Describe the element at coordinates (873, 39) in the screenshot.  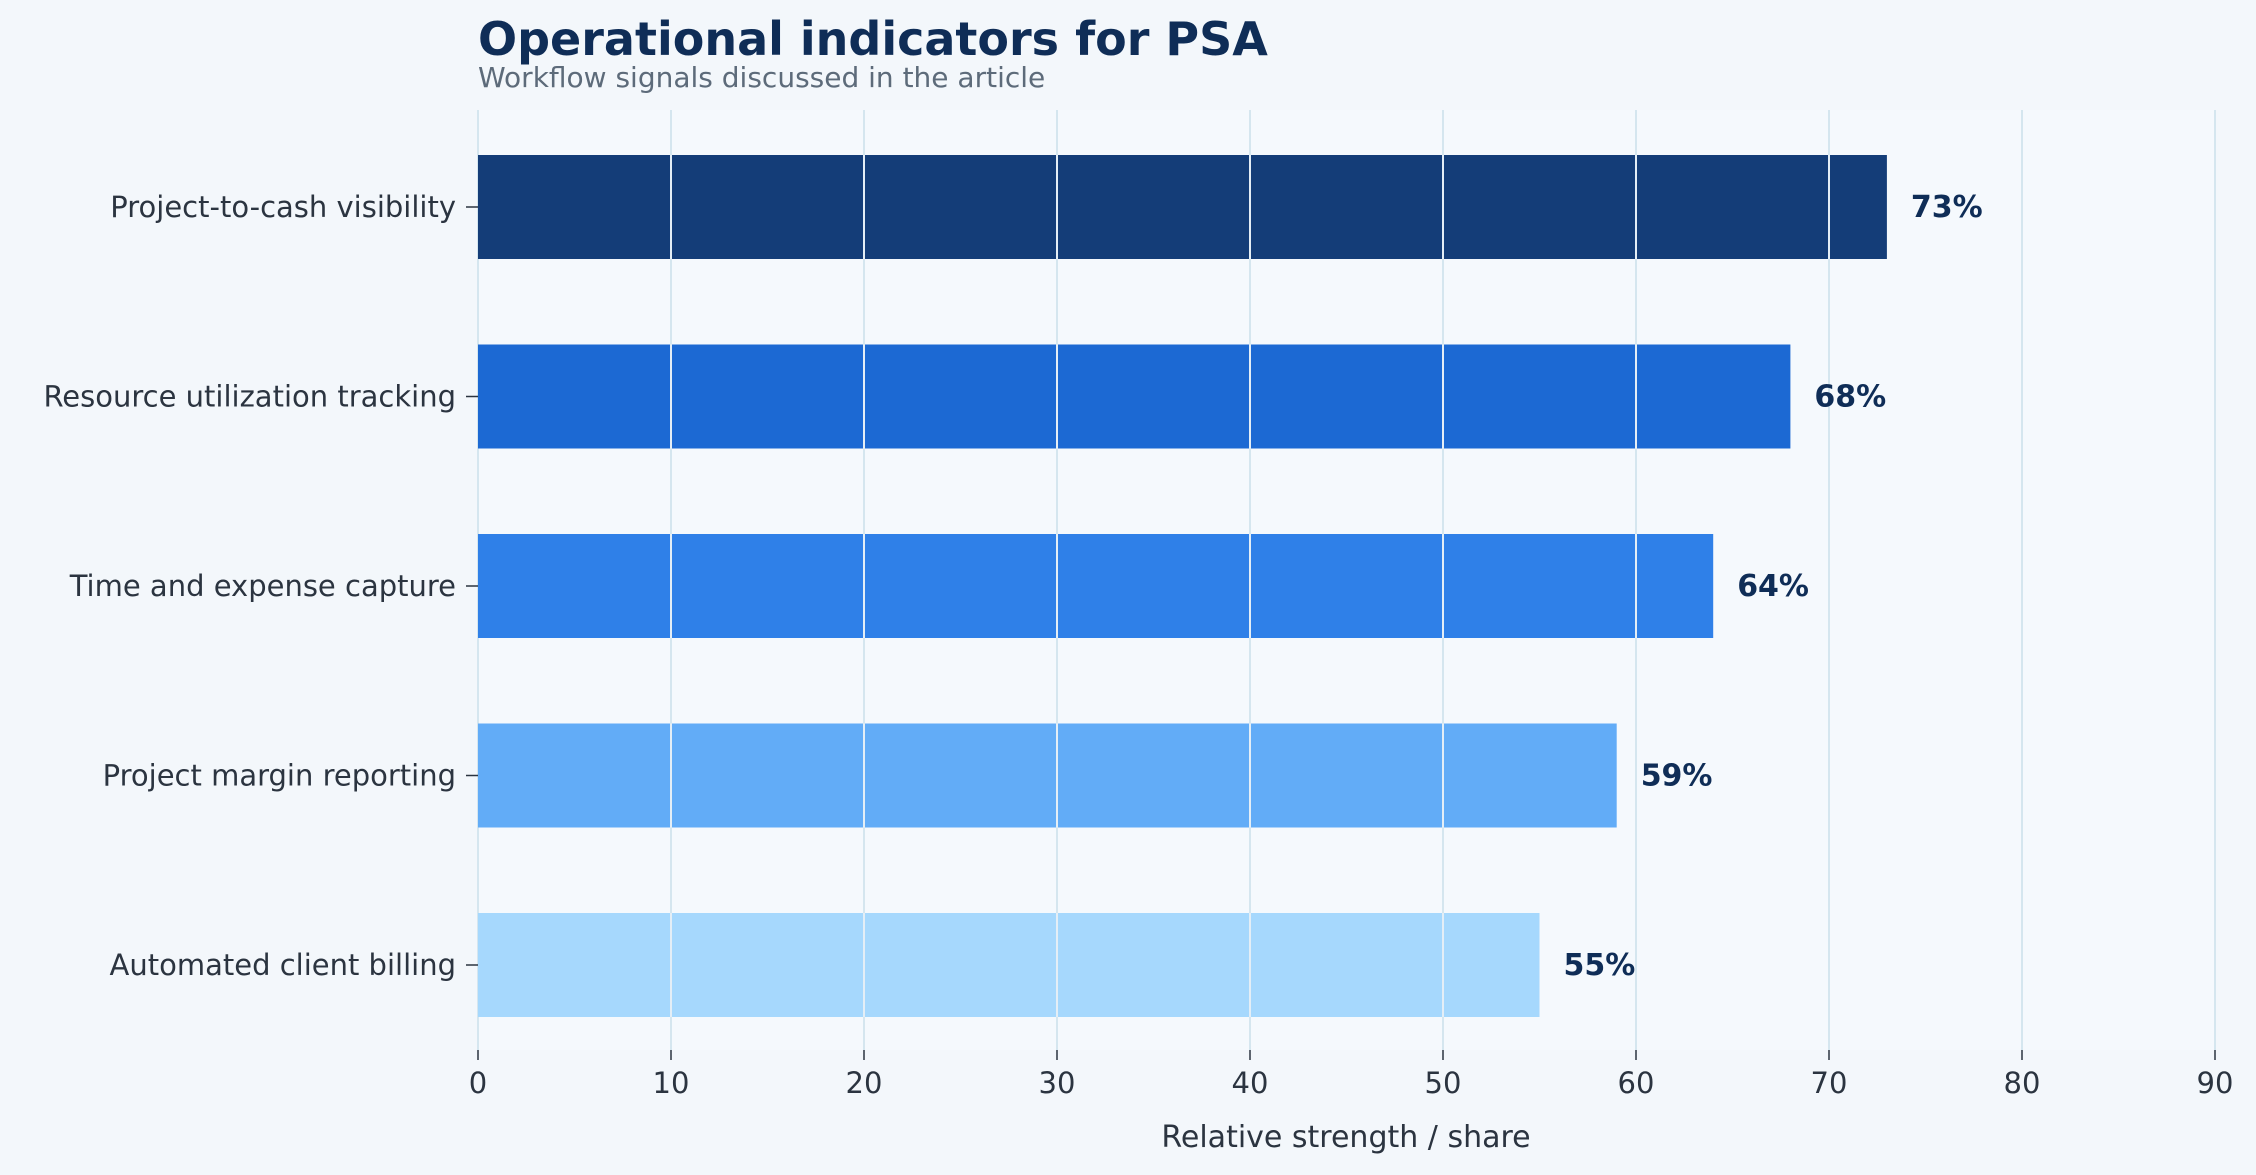
I see `chart-title: Operational indicators for PSA` at that location.